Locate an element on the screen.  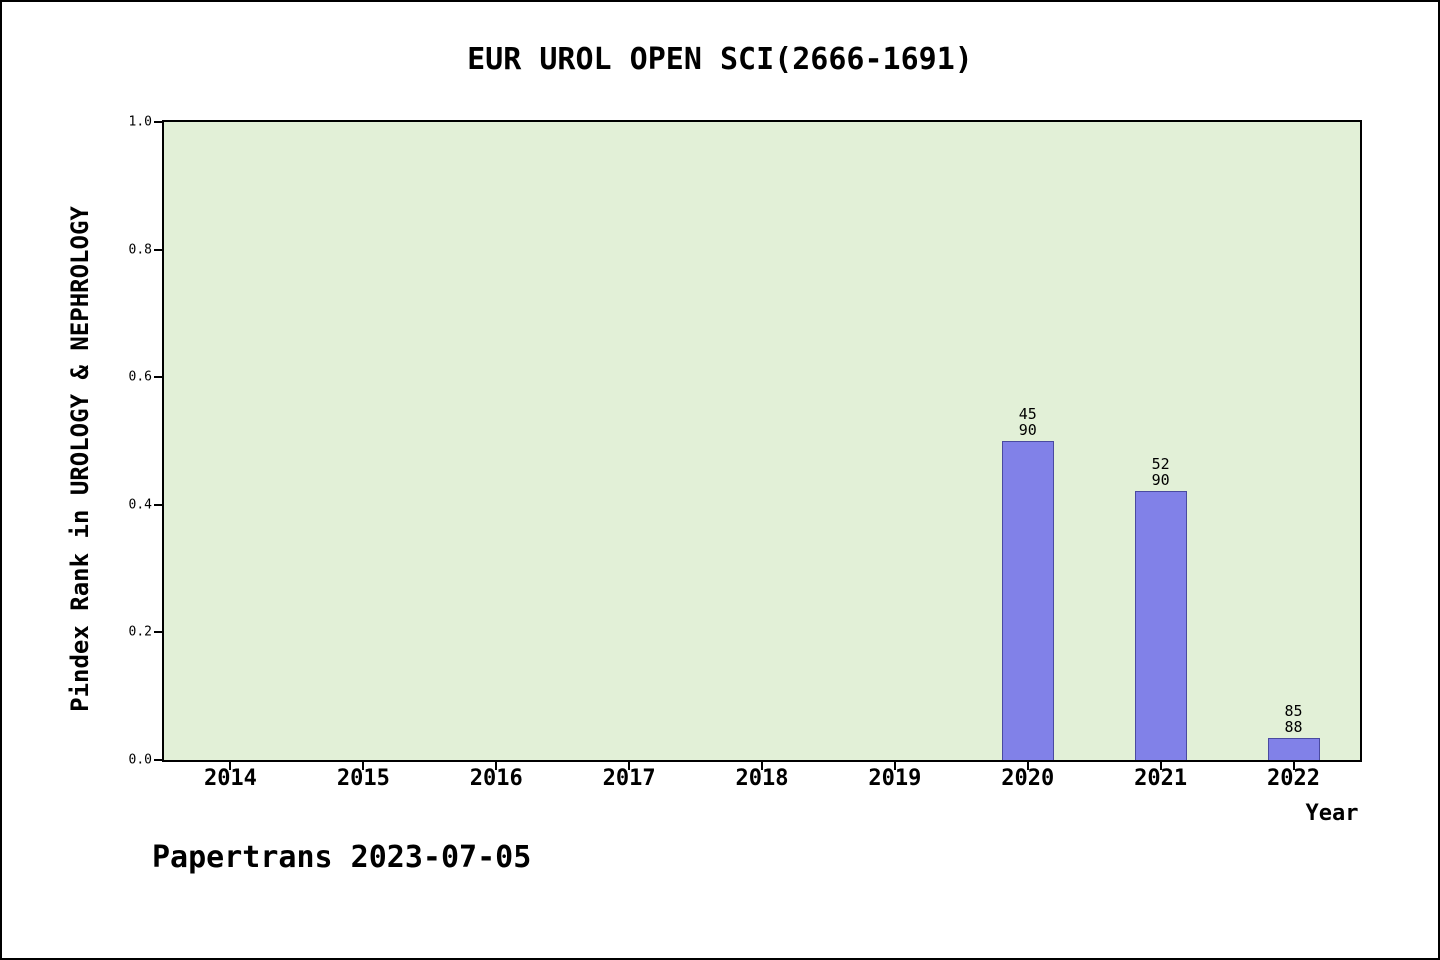
x-tick-label: 2014 is located at coordinates (230, 778).